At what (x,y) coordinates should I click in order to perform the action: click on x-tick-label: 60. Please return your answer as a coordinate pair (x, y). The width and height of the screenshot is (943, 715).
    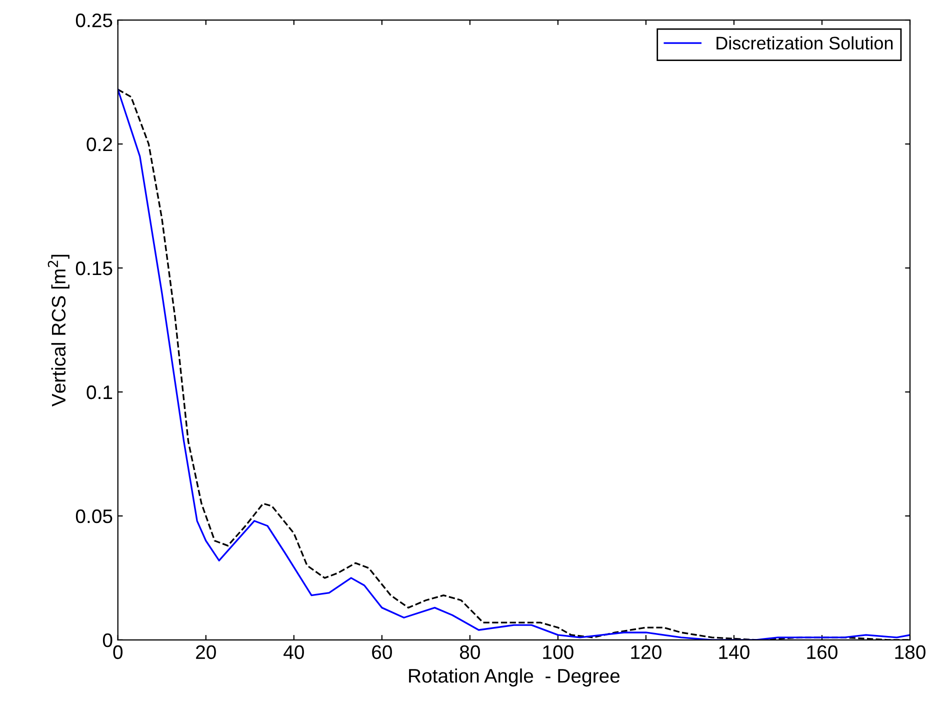
    Looking at the image, I should click on (382, 652).